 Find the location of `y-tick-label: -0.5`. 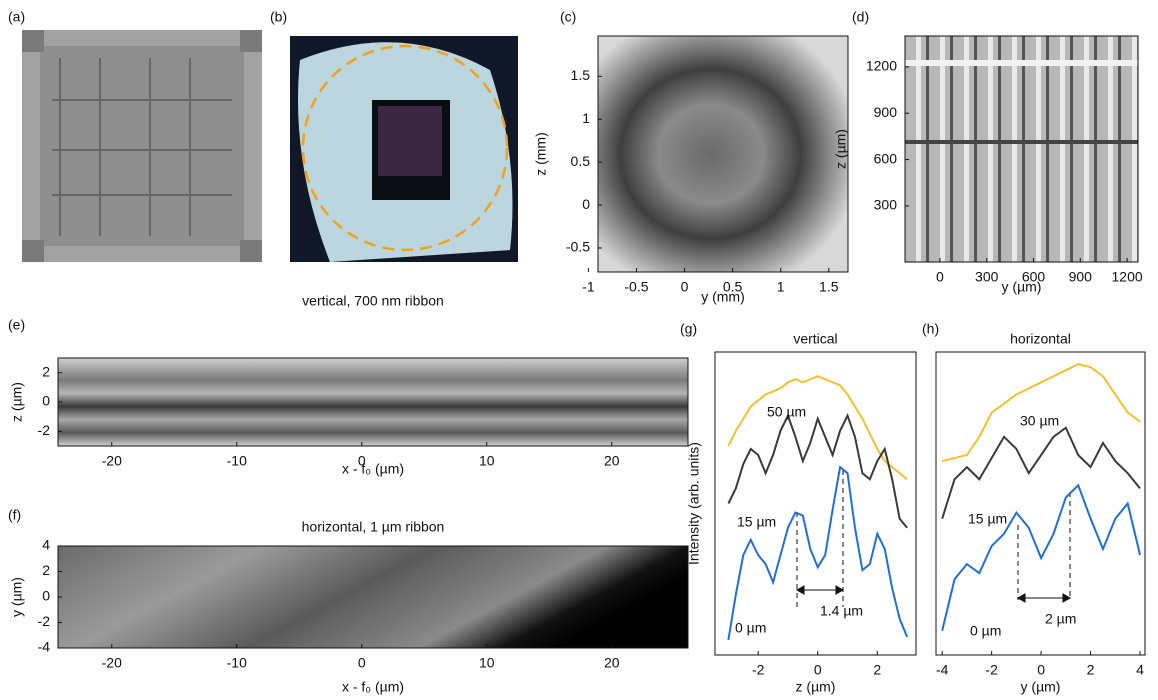

y-tick-label: -0.5 is located at coordinates (578, 247).